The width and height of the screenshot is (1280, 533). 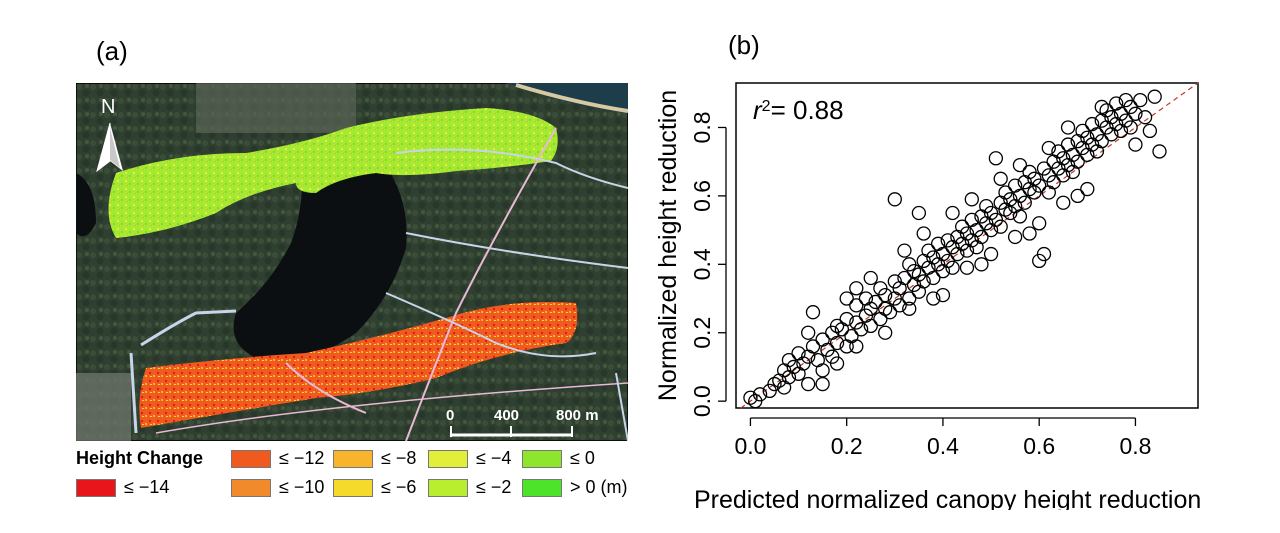 What do you see at coordinates (277, 458) in the screenshot?
I see `legend-item: ≤ −12` at bounding box center [277, 458].